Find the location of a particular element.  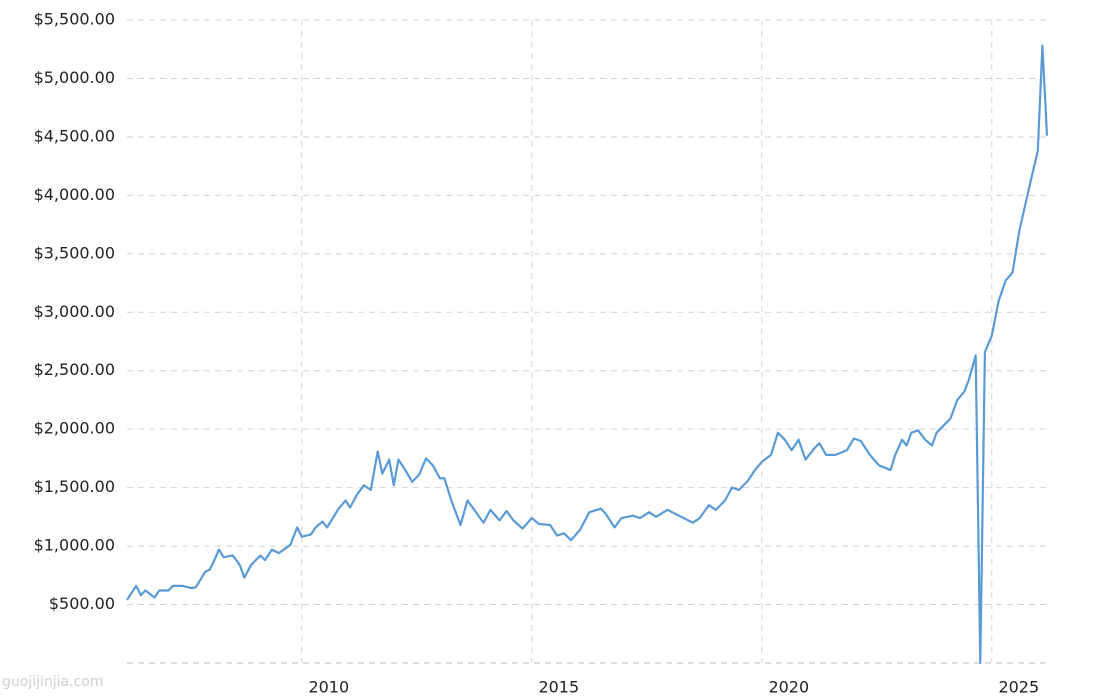

y-tick-label: $3,500.00 is located at coordinates (74, 252).